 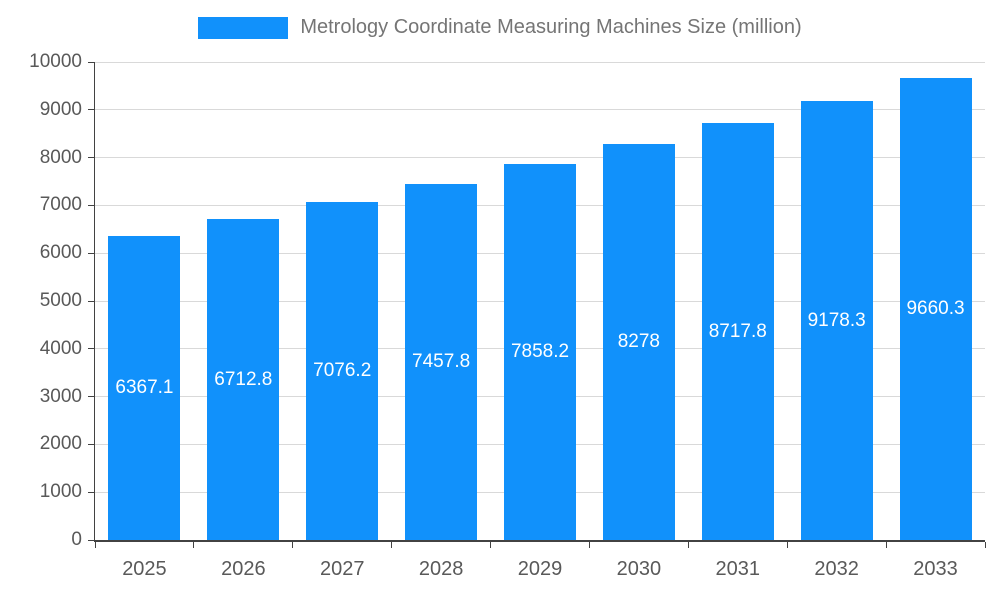 I want to click on bar-value-label: 9178.3, so click(x=836, y=320).